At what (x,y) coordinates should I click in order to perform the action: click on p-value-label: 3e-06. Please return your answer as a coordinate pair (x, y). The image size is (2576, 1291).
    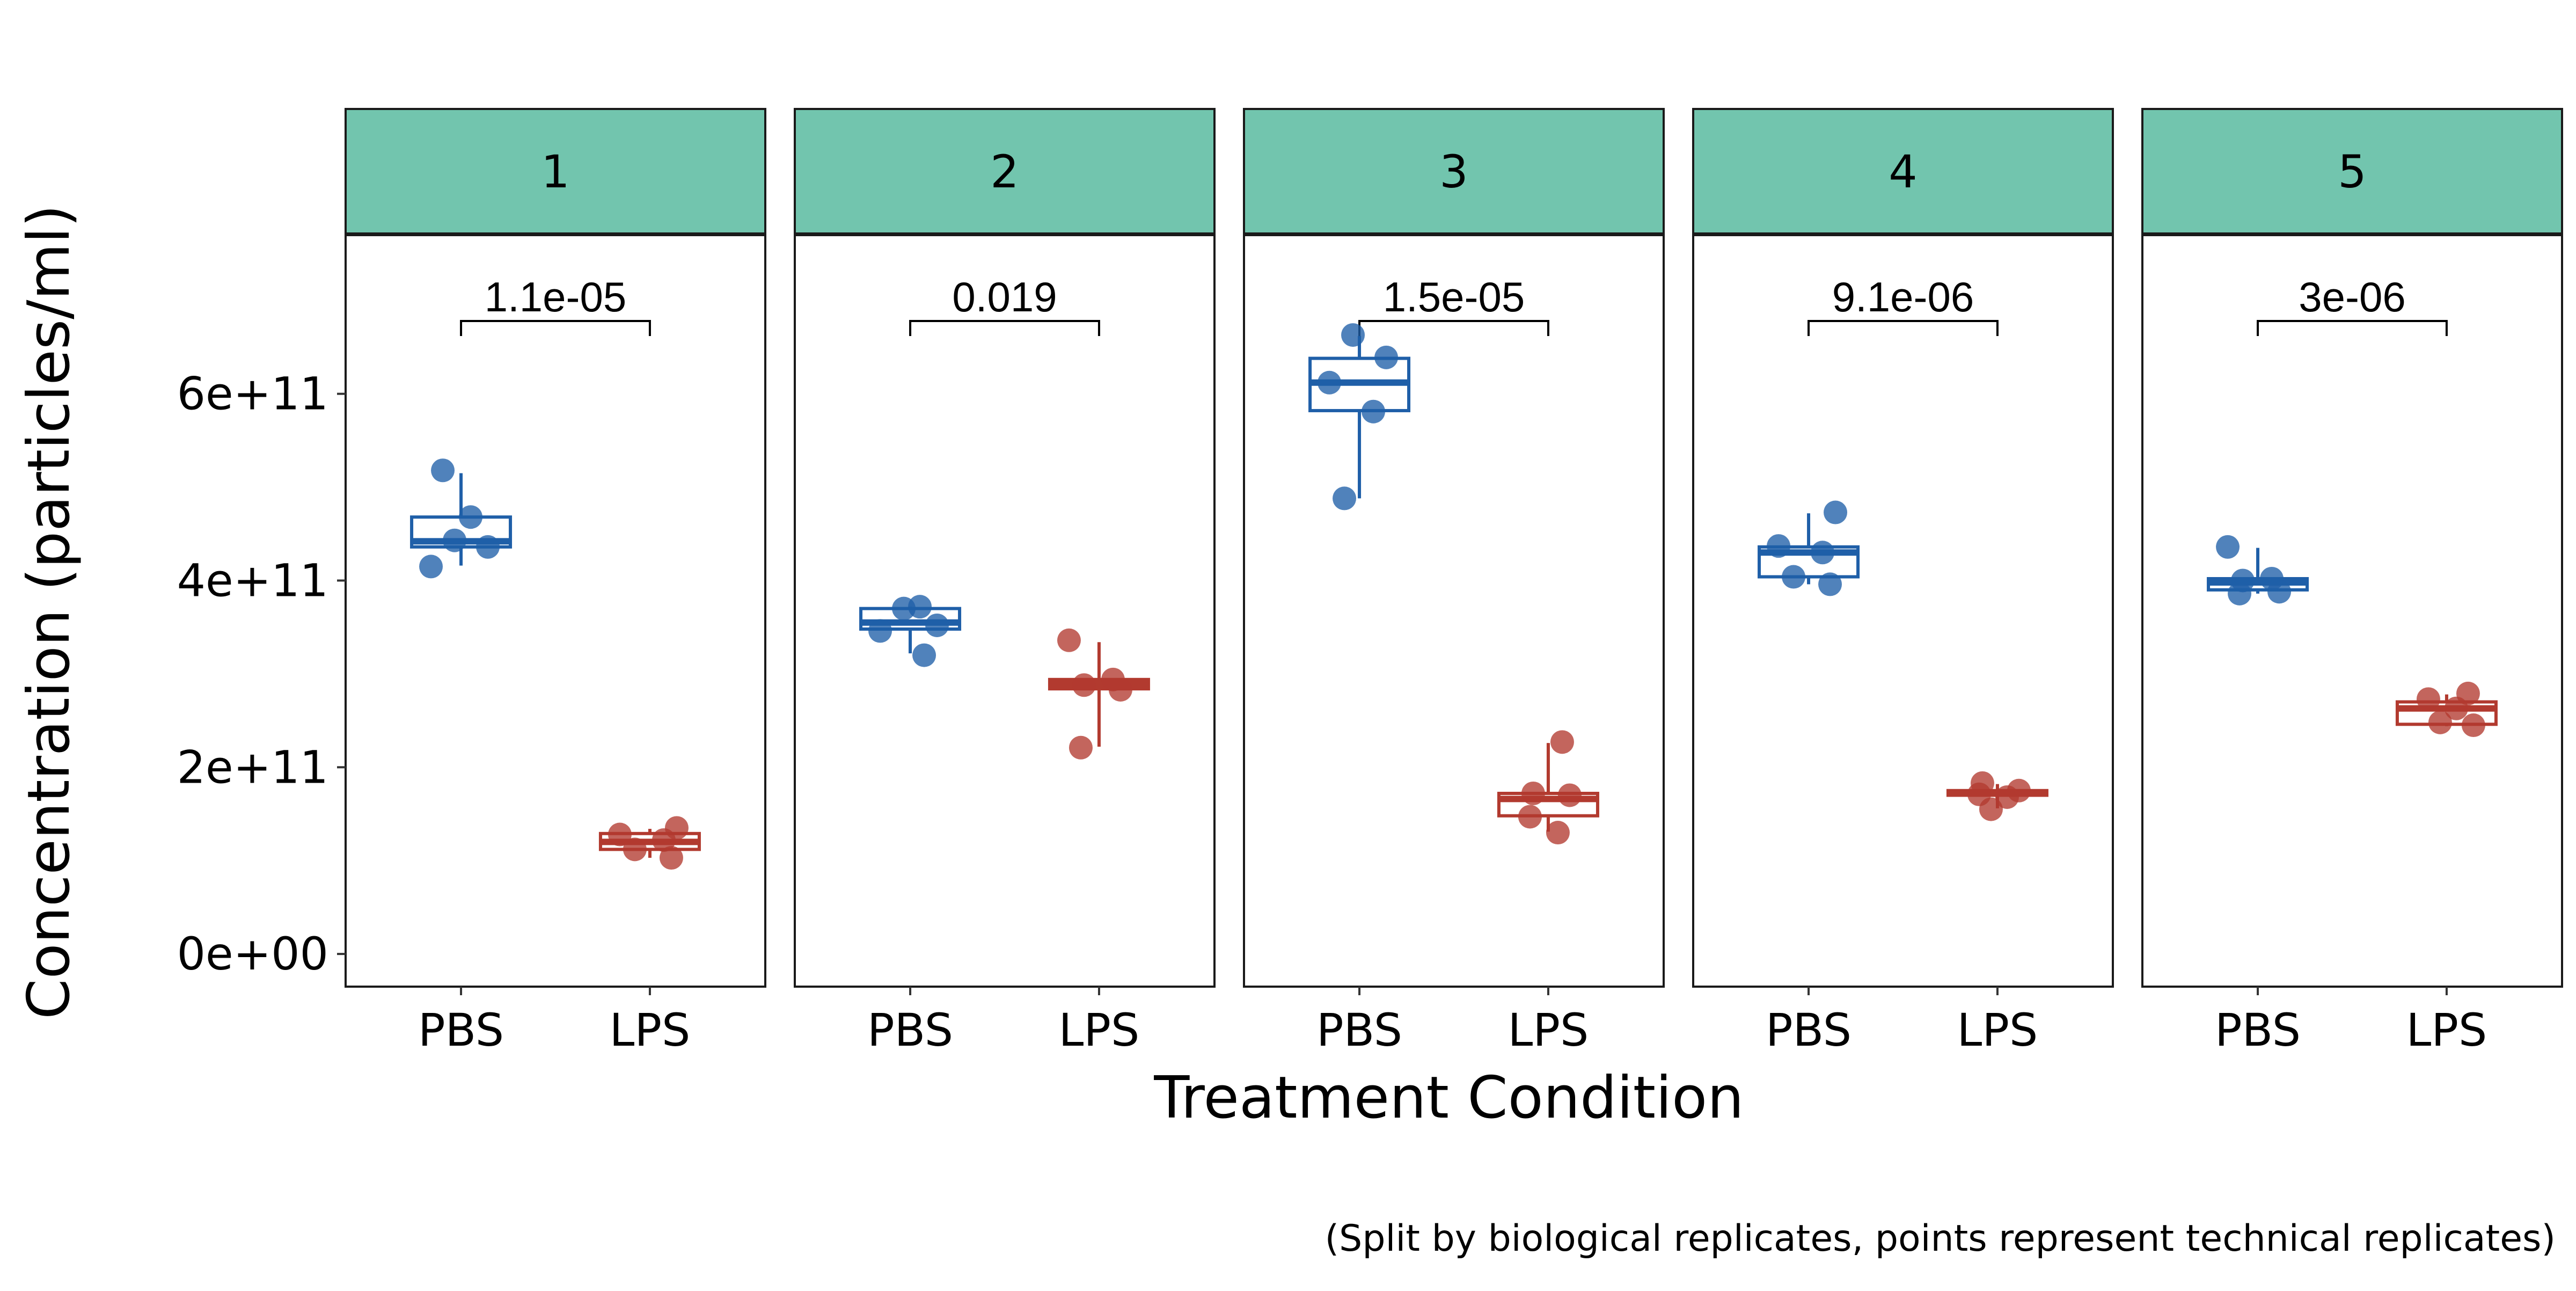
    Looking at the image, I should click on (2352, 296).